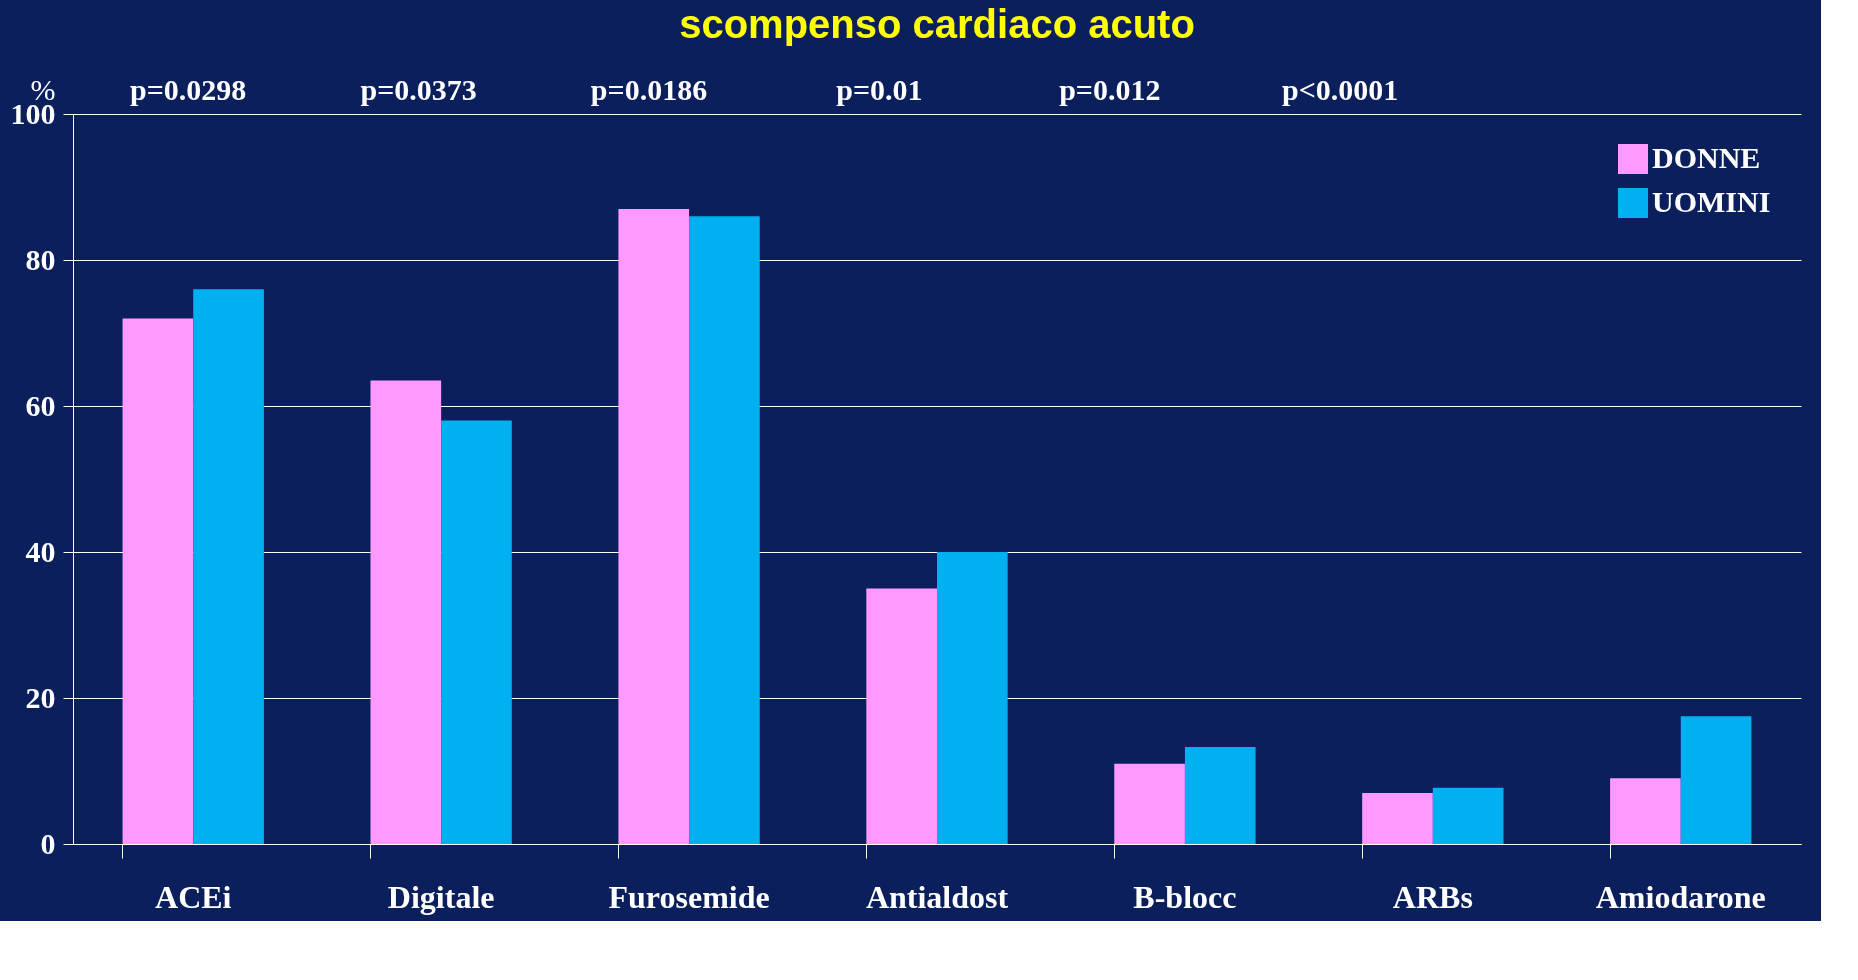 This screenshot has height=980, width=1858. What do you see at coordinates (40, 405) in the screenshot?
I see `y-tick-label: 60` at bounding box center [40, 405].